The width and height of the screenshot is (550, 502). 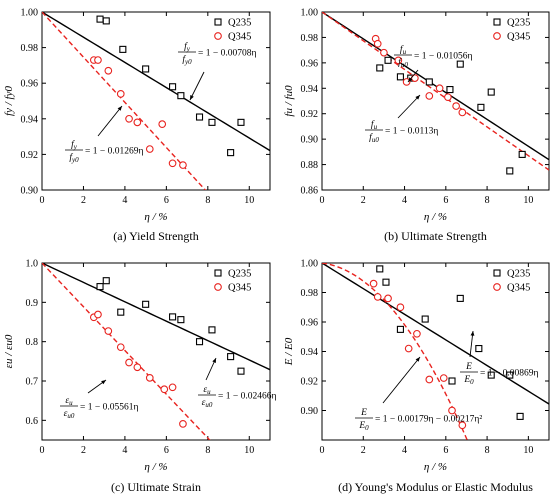 I want to click on plot-area, so click(x=435, y=351).